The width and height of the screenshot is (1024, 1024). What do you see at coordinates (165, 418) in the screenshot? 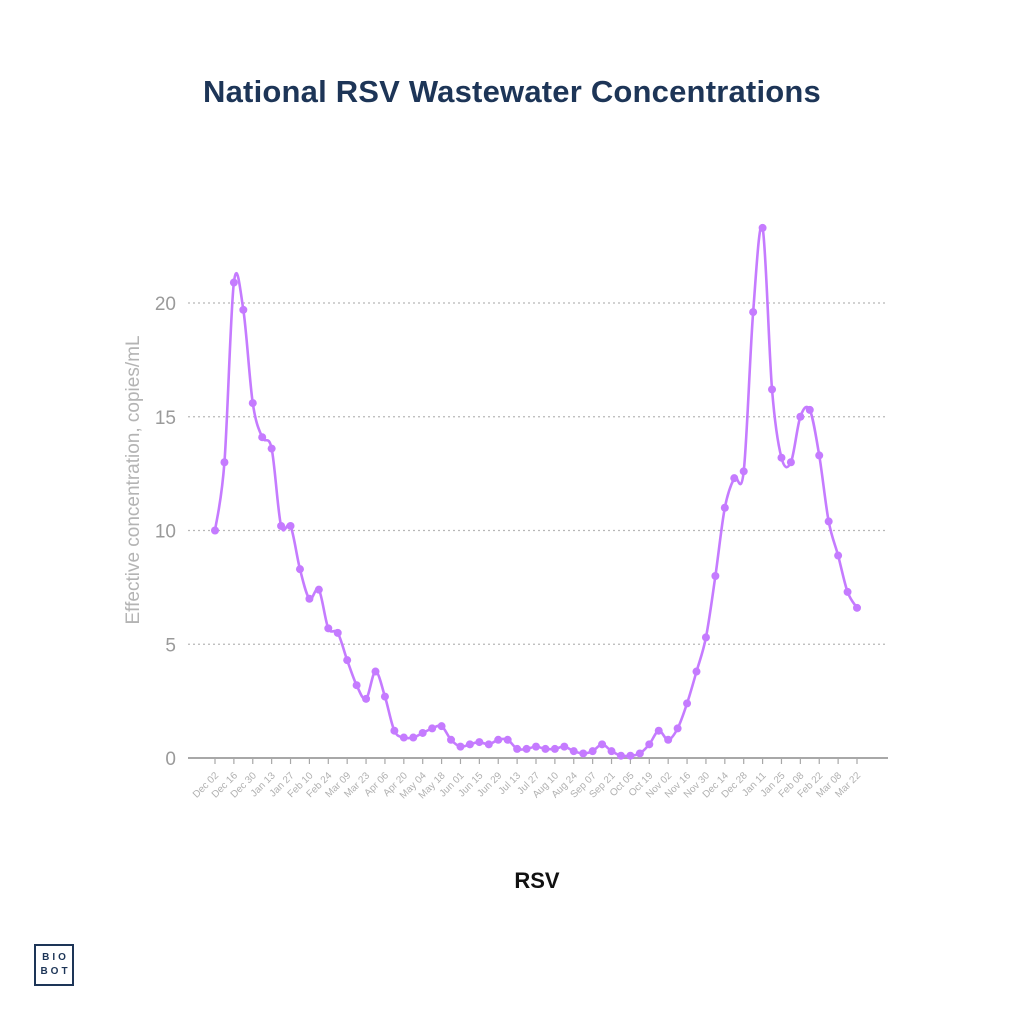
I see `y-tick-label: 15` at bounding box center [165, 418].